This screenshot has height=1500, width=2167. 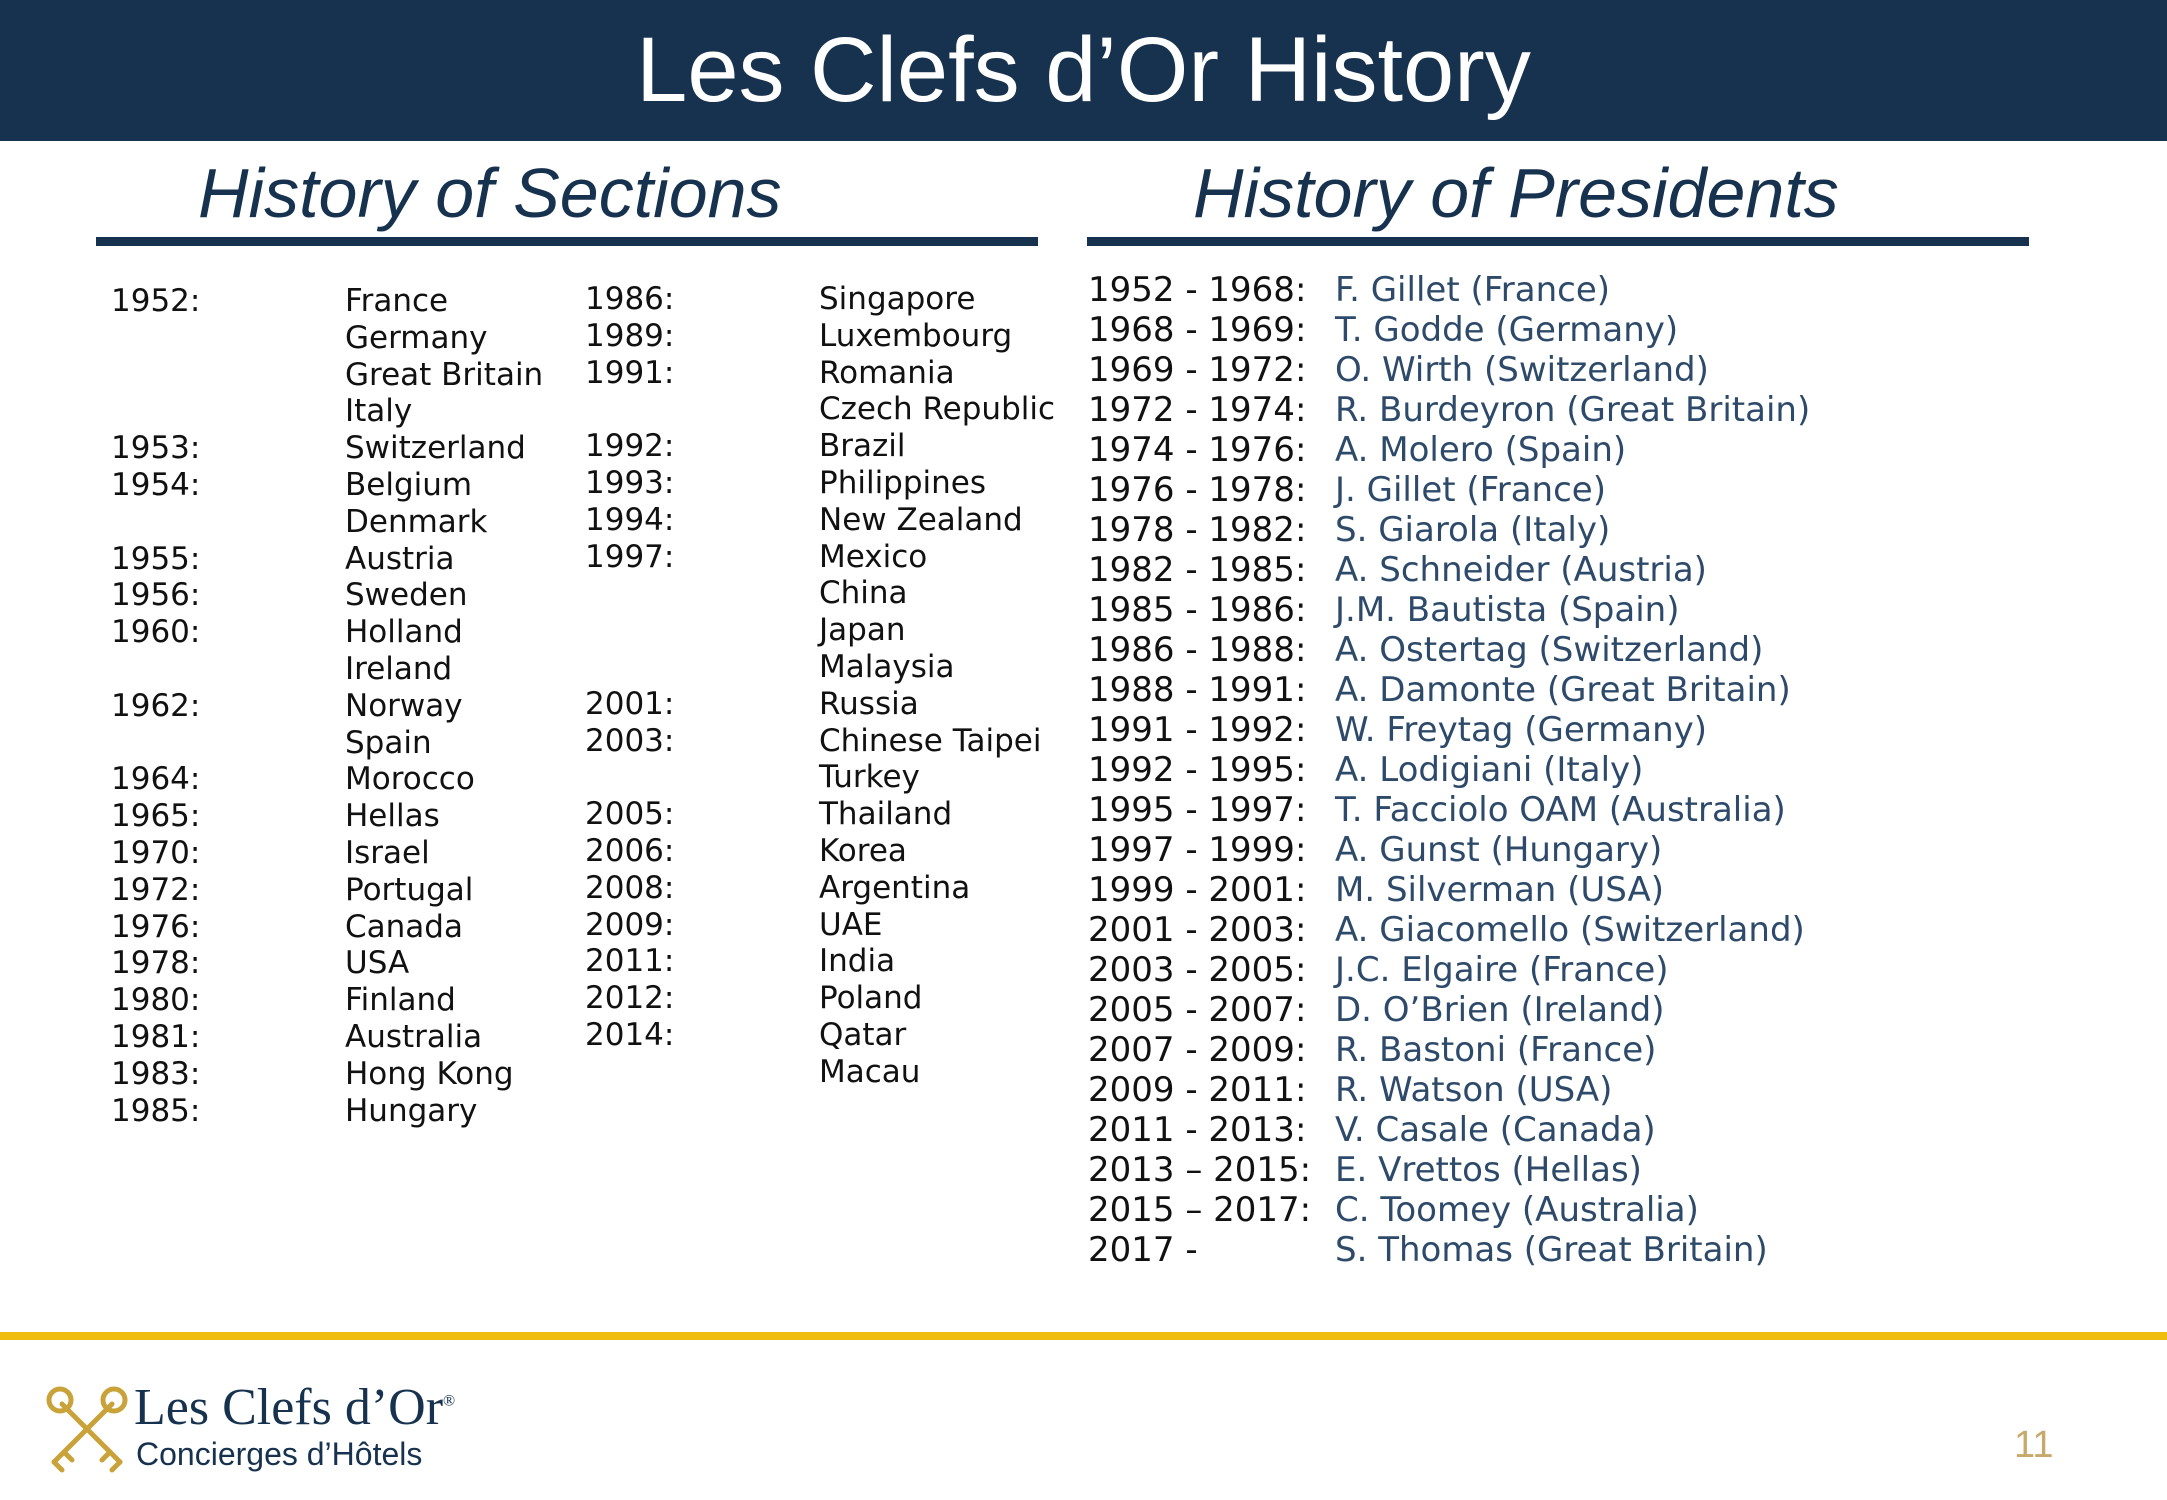 What do you see at coordinates (895, 887) in the screenshot?
I see `section-country: Argentina` at bounding box center [895, 887].